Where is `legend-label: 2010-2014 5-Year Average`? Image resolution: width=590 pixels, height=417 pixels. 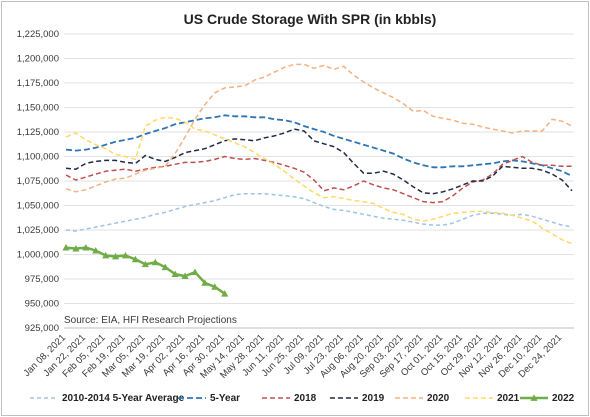 legend-label: 2010-2014 5-Year Average is located at coordinates (123, 398).